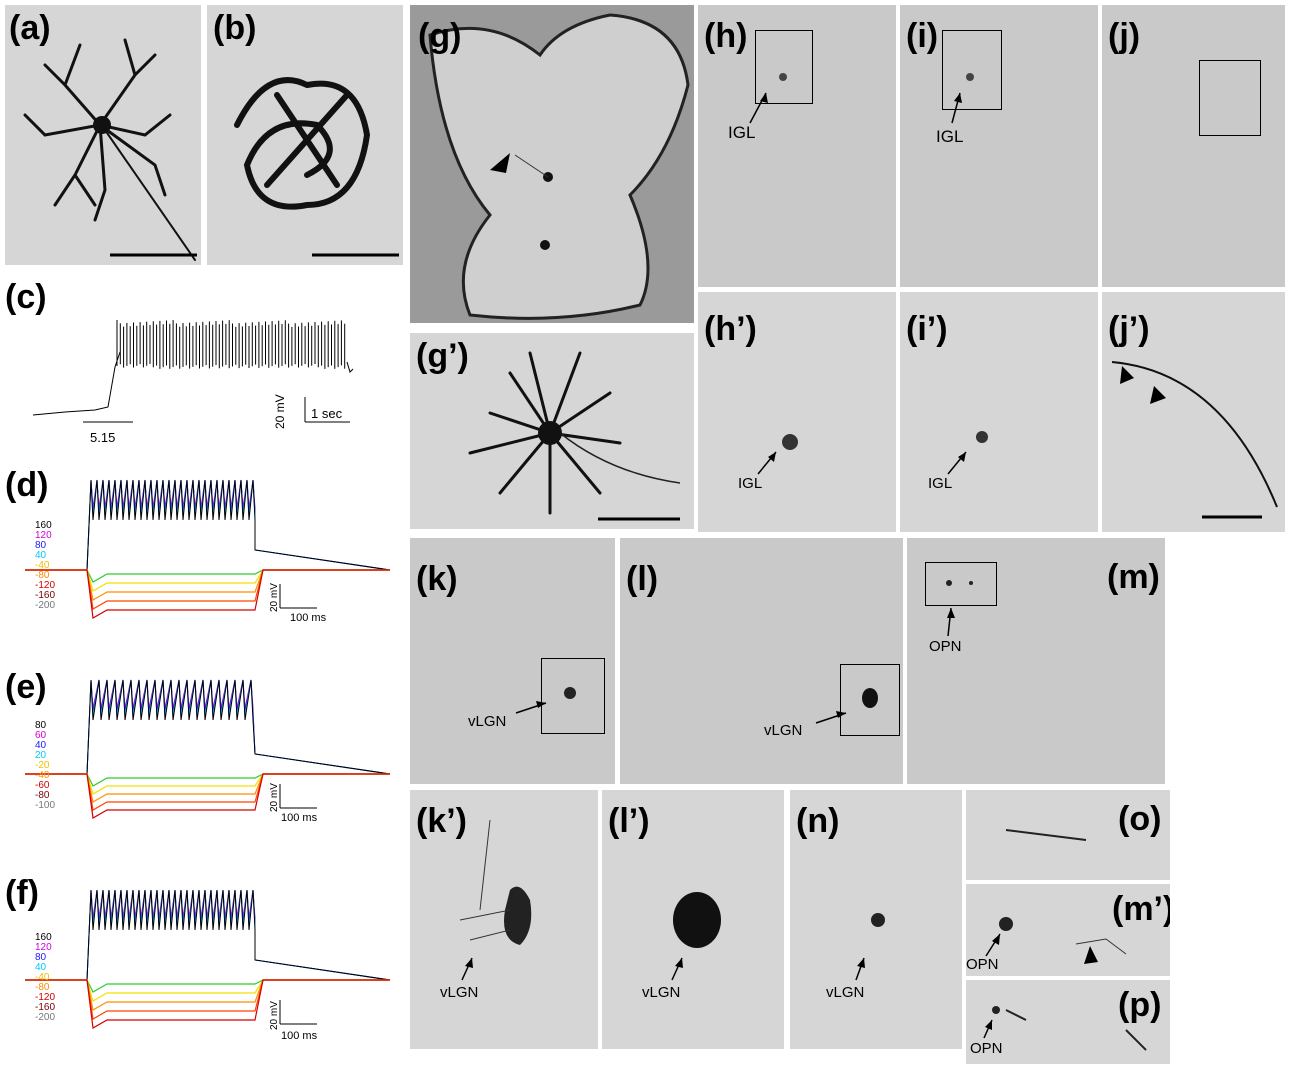 Image resolution: width=1290 pixels, height=1069 pixels. Describe the element at coordinates (43, 947) in the screenshot. I see `level-label: 120` at that location.